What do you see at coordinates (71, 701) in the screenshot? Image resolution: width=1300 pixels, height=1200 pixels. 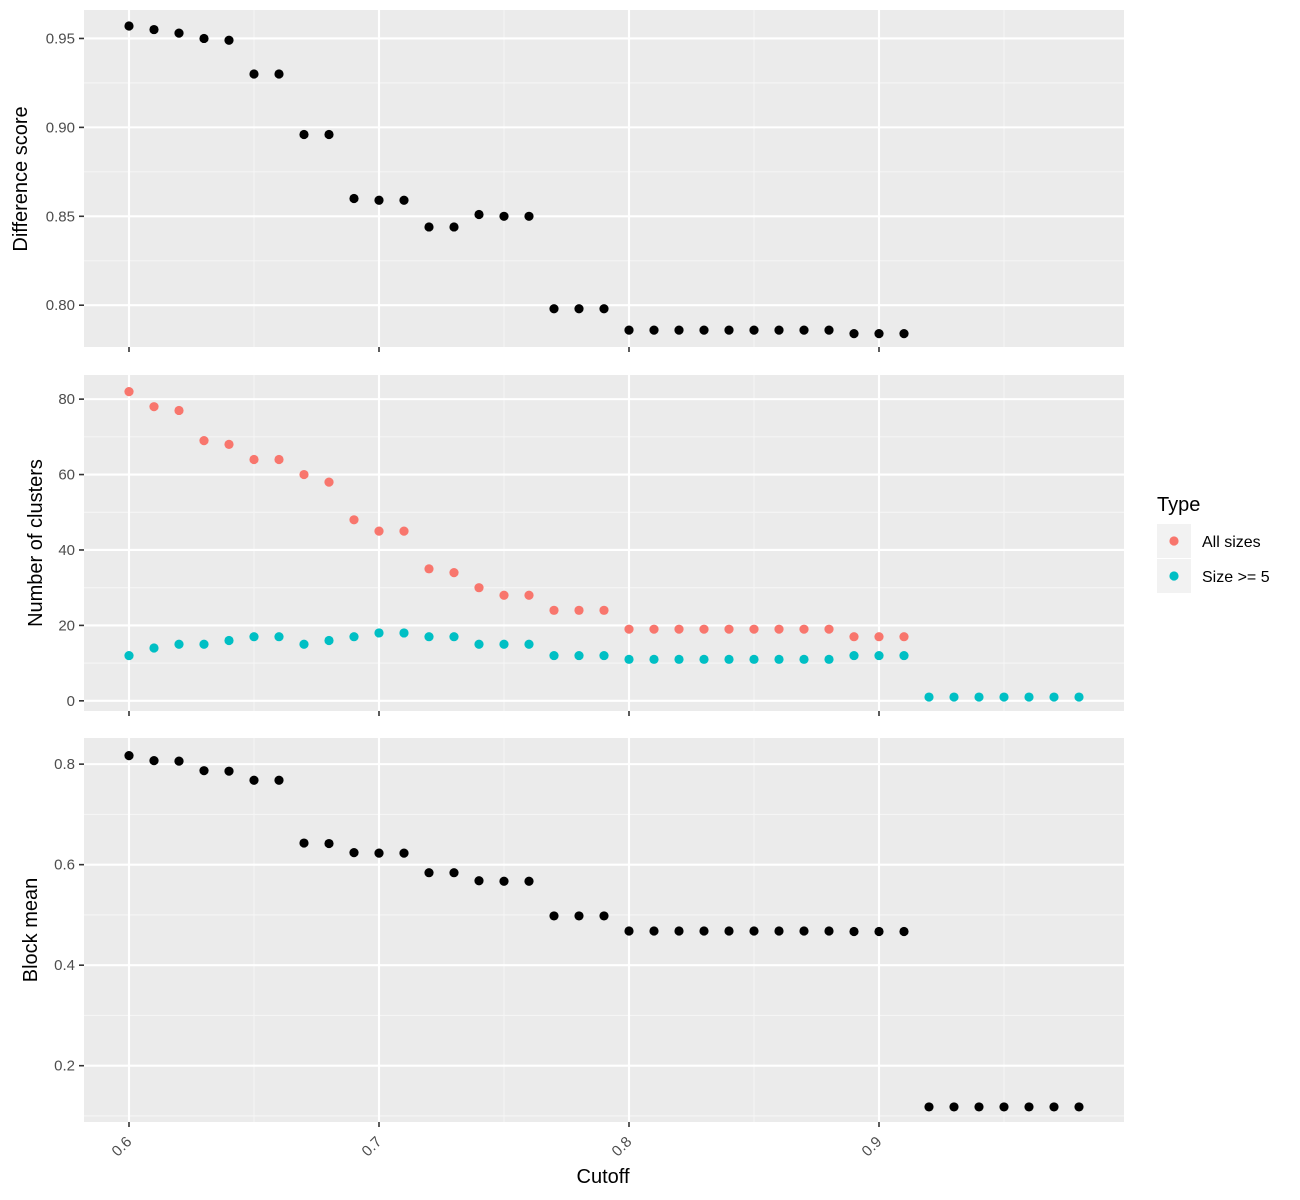 I see `y-tick-label: 0` at bounding box center [71, 701].